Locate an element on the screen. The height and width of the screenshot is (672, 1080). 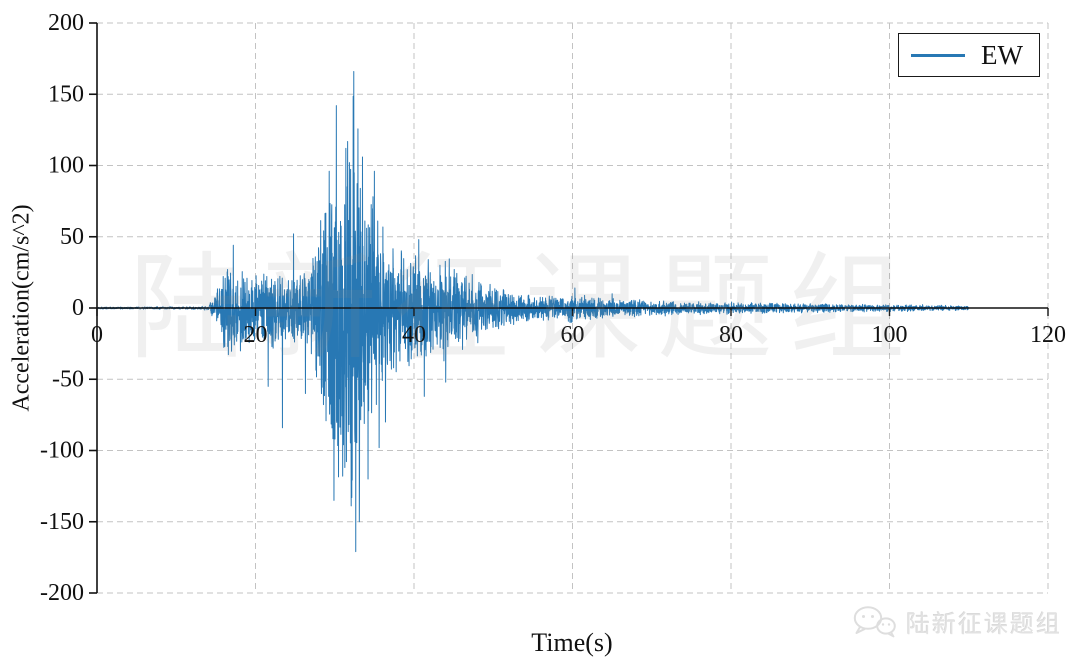
y-tick-label--200: -200 is located at coordinates (62, 593).